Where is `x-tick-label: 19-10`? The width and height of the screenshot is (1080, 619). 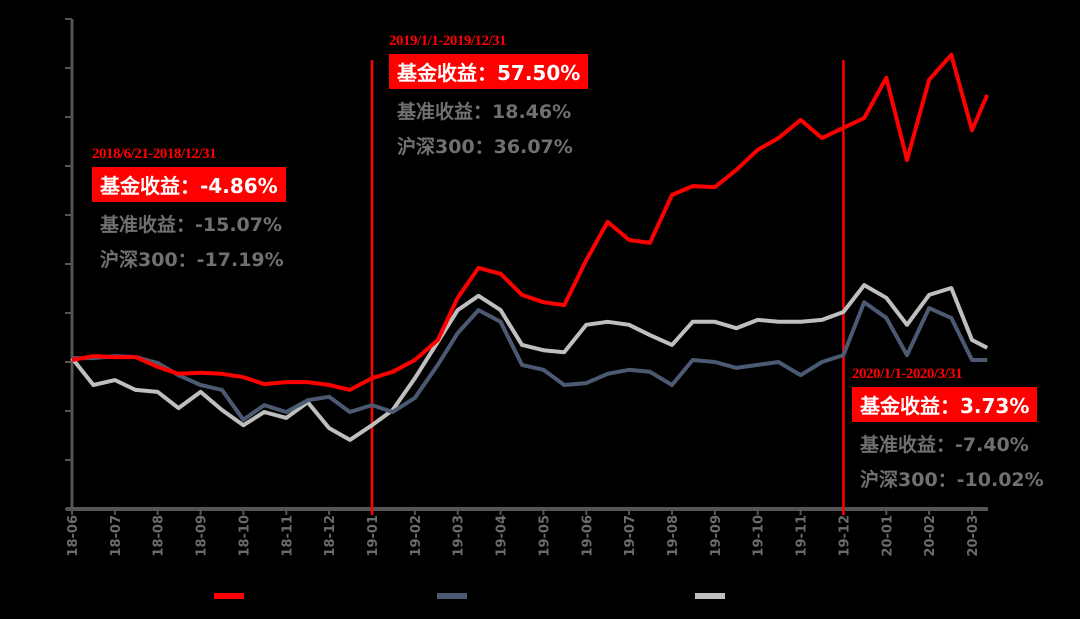
x-tick-label: 19-10 is located at coordinates (759, 536).